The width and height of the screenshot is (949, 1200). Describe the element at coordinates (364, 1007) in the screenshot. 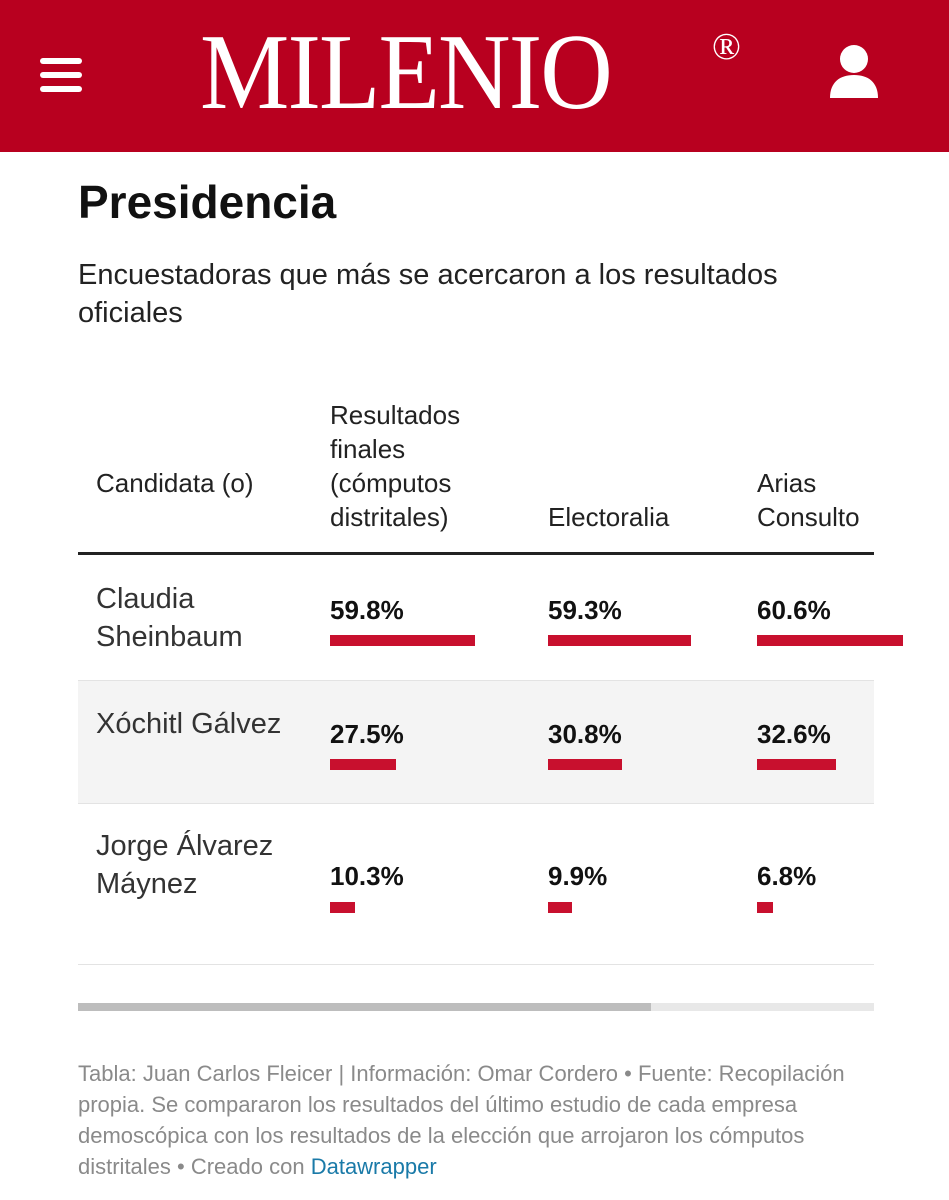

I see `scrollbar-thumb` at that location.